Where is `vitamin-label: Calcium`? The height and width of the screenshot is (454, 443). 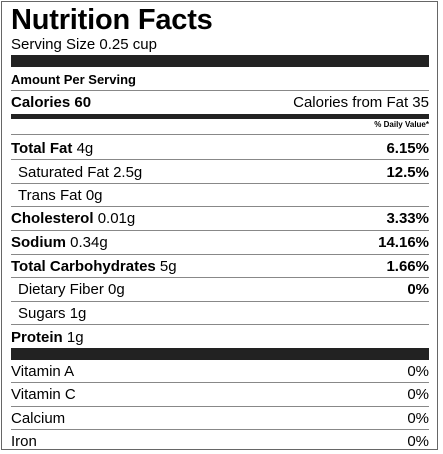 vitamin-label: Calcium is located at coordinates (38, 418).